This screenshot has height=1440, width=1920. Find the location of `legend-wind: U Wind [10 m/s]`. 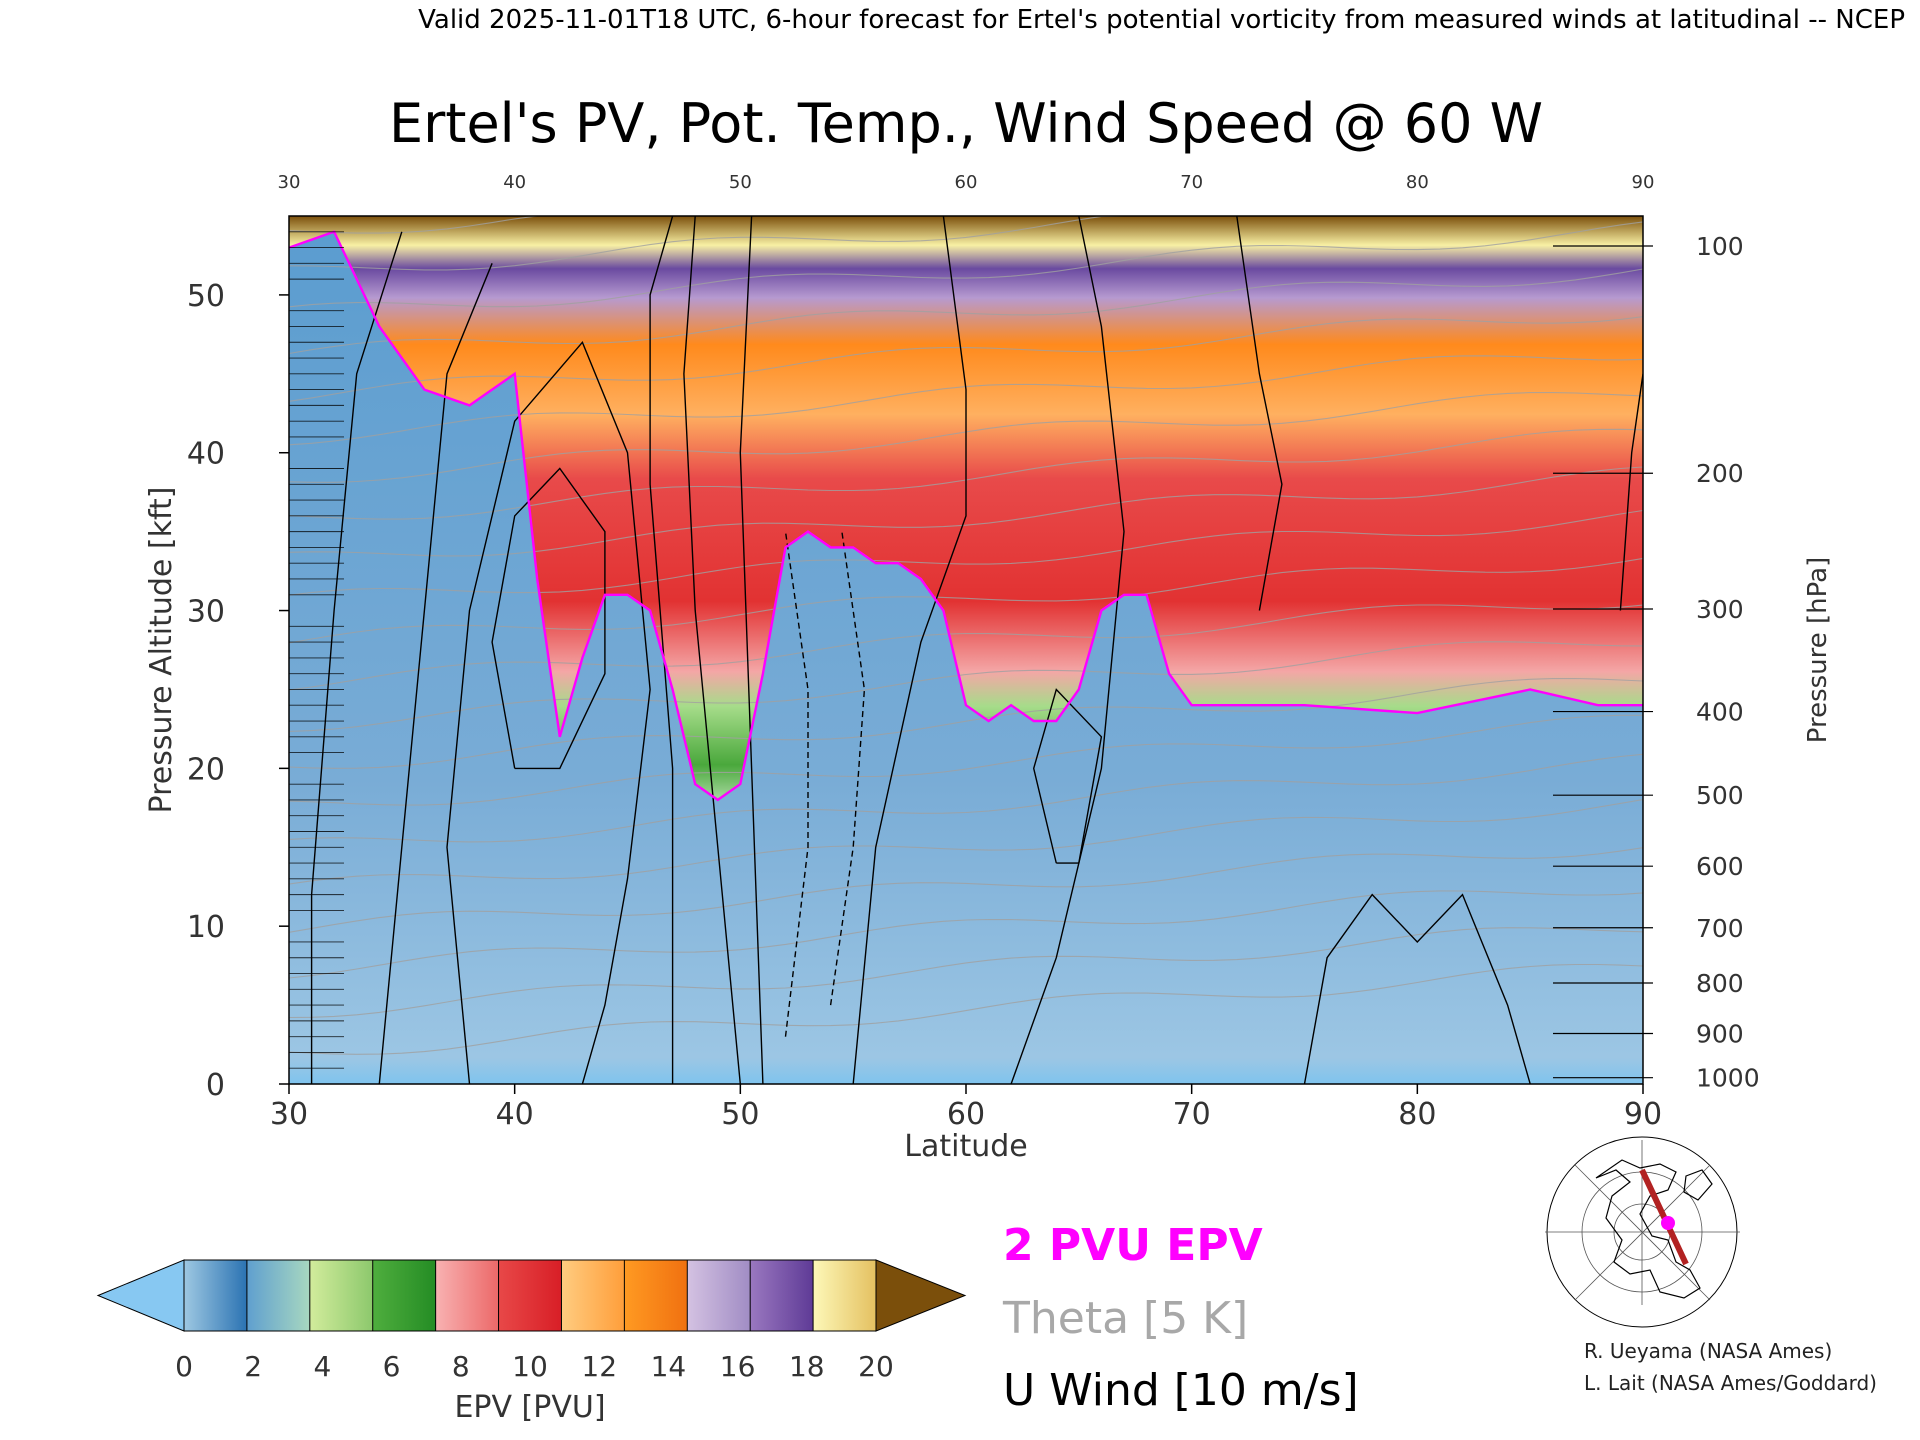

legend-wind: U Wind [10 m/s] is located at coordinates (1181, 1390).